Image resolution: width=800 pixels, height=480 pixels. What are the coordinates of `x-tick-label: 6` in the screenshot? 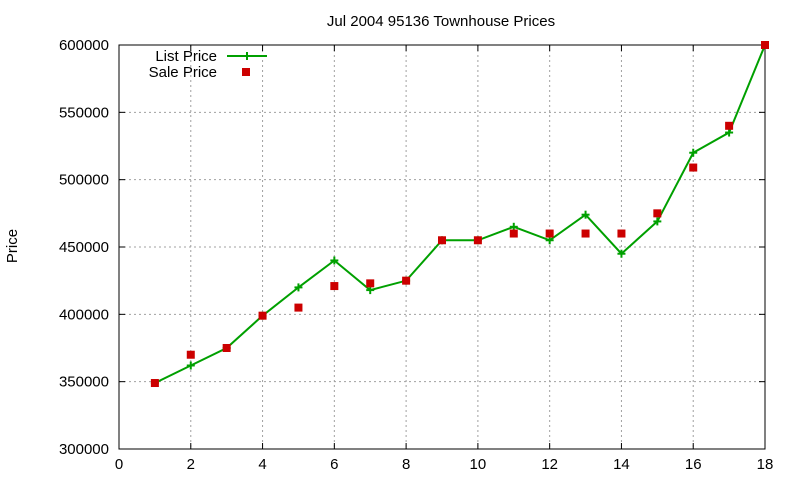 It's located at (334, 464).